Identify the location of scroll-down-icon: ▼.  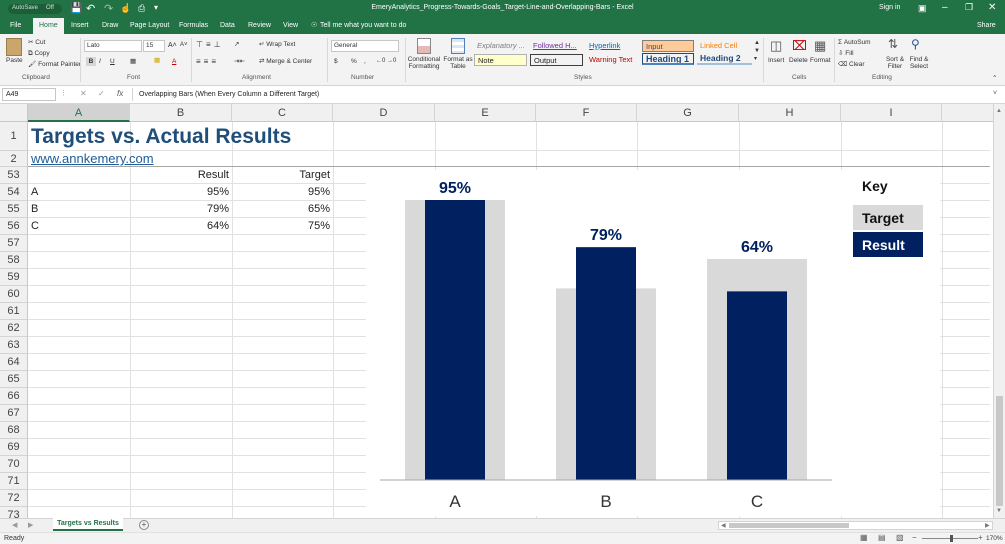
(999, 511).